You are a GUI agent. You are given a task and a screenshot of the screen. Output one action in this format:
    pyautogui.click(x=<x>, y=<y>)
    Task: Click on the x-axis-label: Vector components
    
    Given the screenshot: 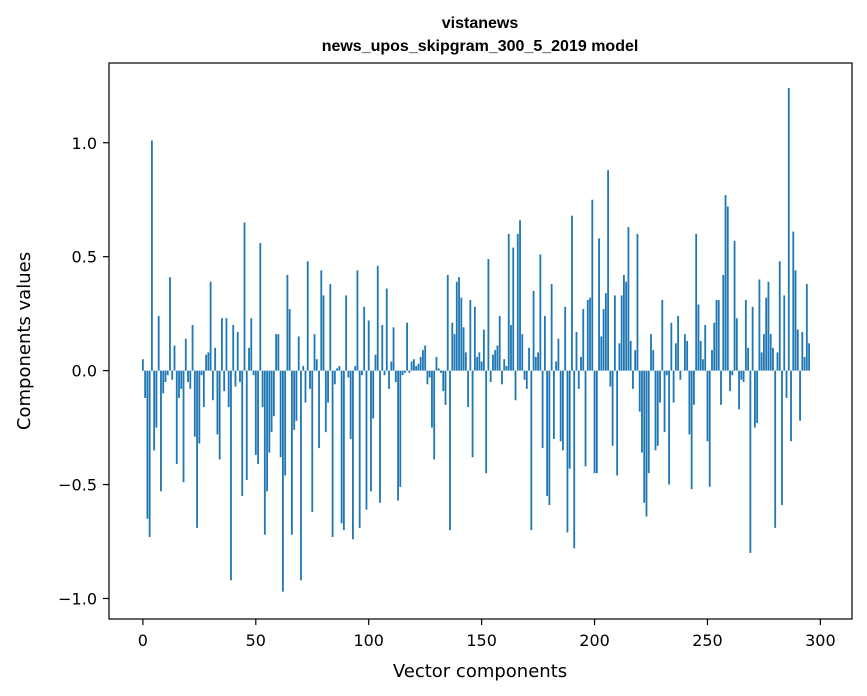 What is the action you would take?
    pyautogui.click(x=480, y=671)
    